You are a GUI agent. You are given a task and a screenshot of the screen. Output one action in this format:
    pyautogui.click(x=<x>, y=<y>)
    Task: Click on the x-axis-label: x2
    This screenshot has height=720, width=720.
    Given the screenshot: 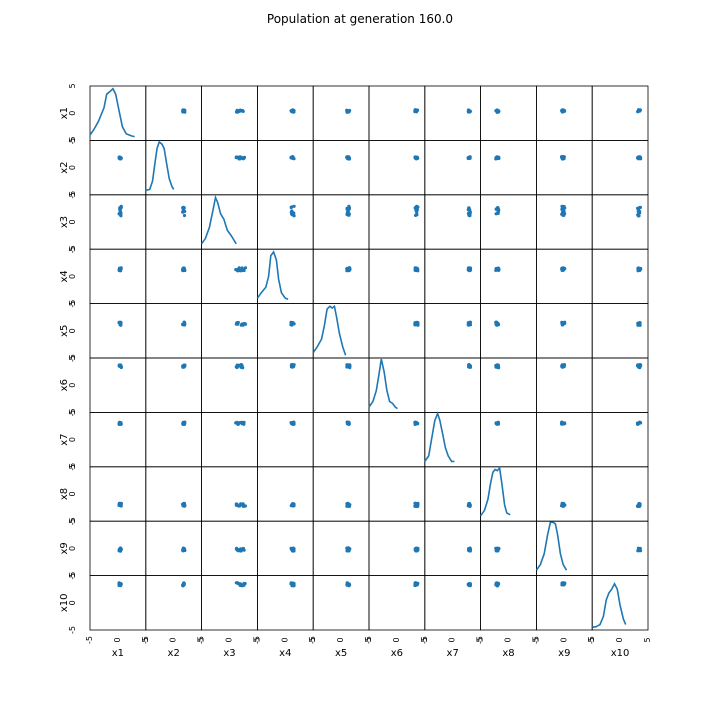 What is the action you would take?
    pyautogui.click(x=174, y=653)
    